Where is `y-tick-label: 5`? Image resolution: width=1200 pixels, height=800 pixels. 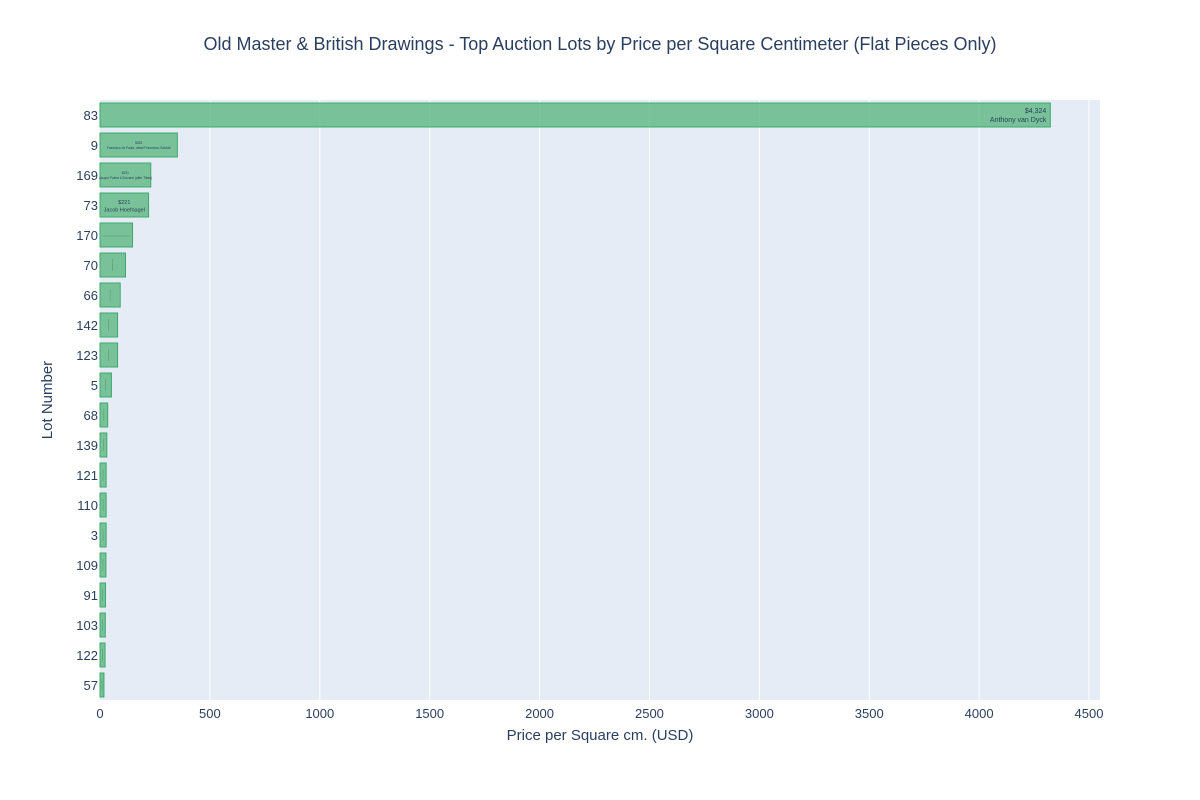
y-tick-label: 5 is located at coordinates (94, 385).